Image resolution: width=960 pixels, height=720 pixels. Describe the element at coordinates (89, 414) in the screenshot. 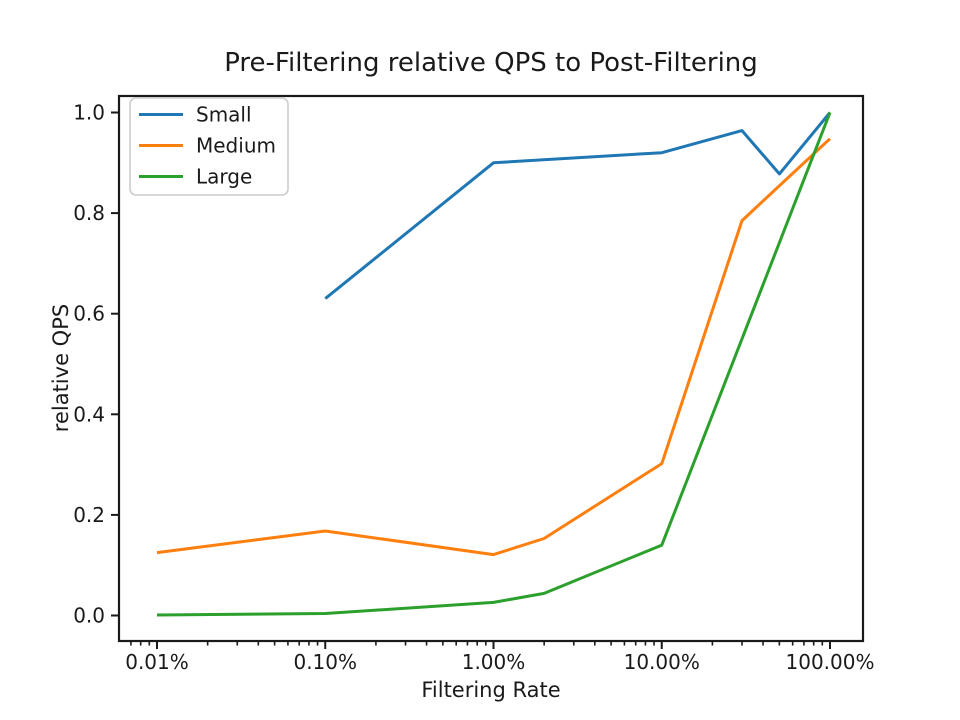

I see `y-tick-label: 0.4` at that location.